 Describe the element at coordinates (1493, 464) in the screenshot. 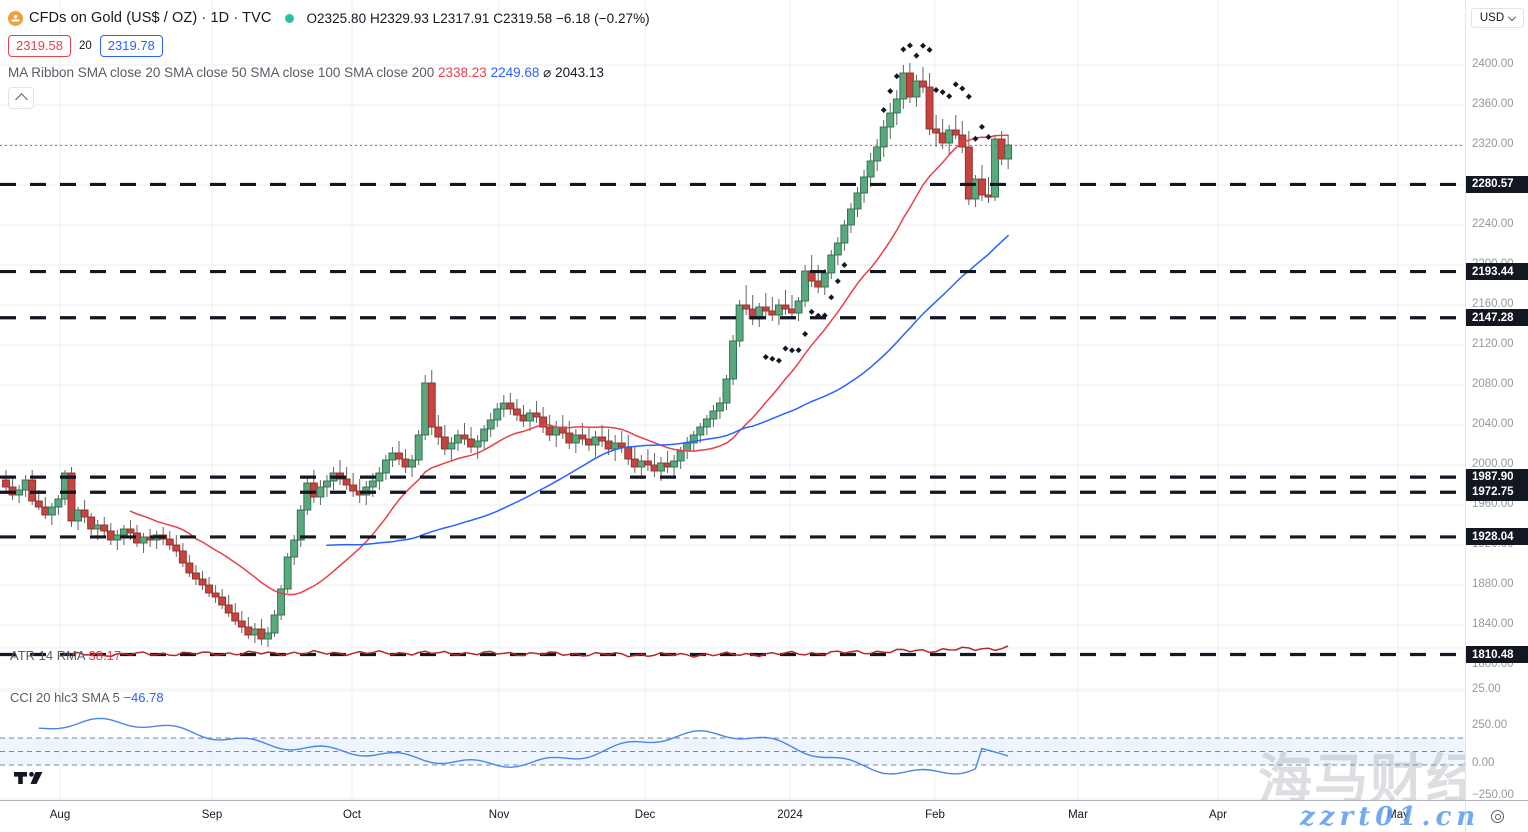

I see `price-tick: 2000.00` at that location.